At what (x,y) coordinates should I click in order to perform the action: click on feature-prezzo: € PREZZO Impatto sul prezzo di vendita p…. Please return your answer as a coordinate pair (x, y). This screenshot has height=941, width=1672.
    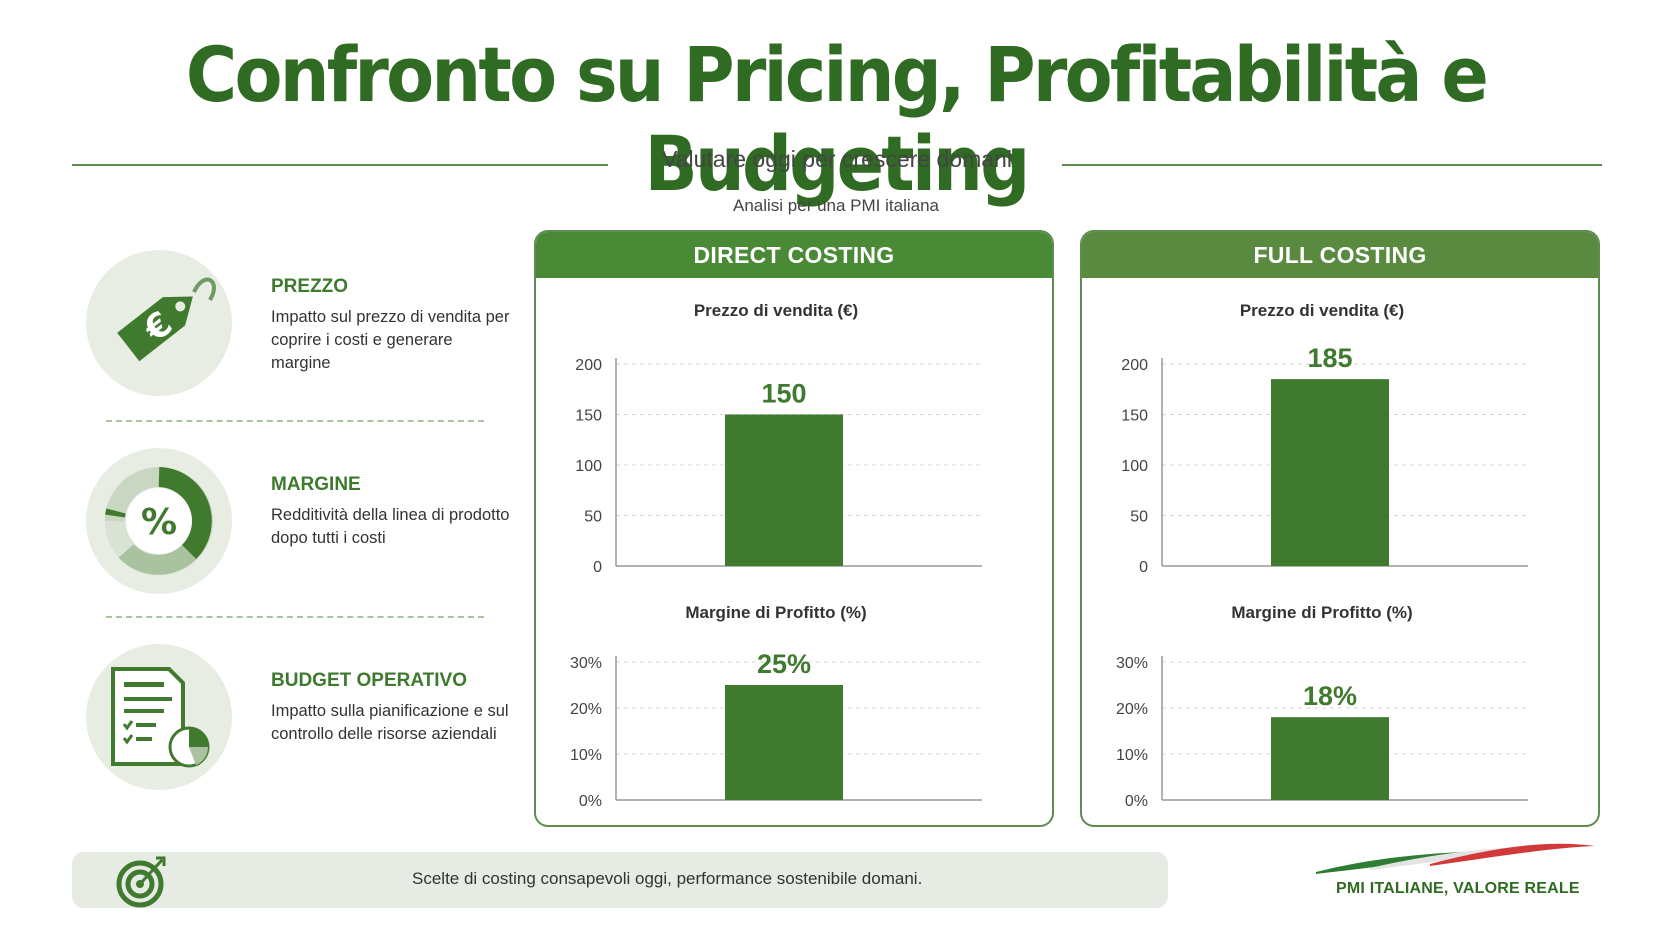
    Looking at the image, I should click on (297, 325).